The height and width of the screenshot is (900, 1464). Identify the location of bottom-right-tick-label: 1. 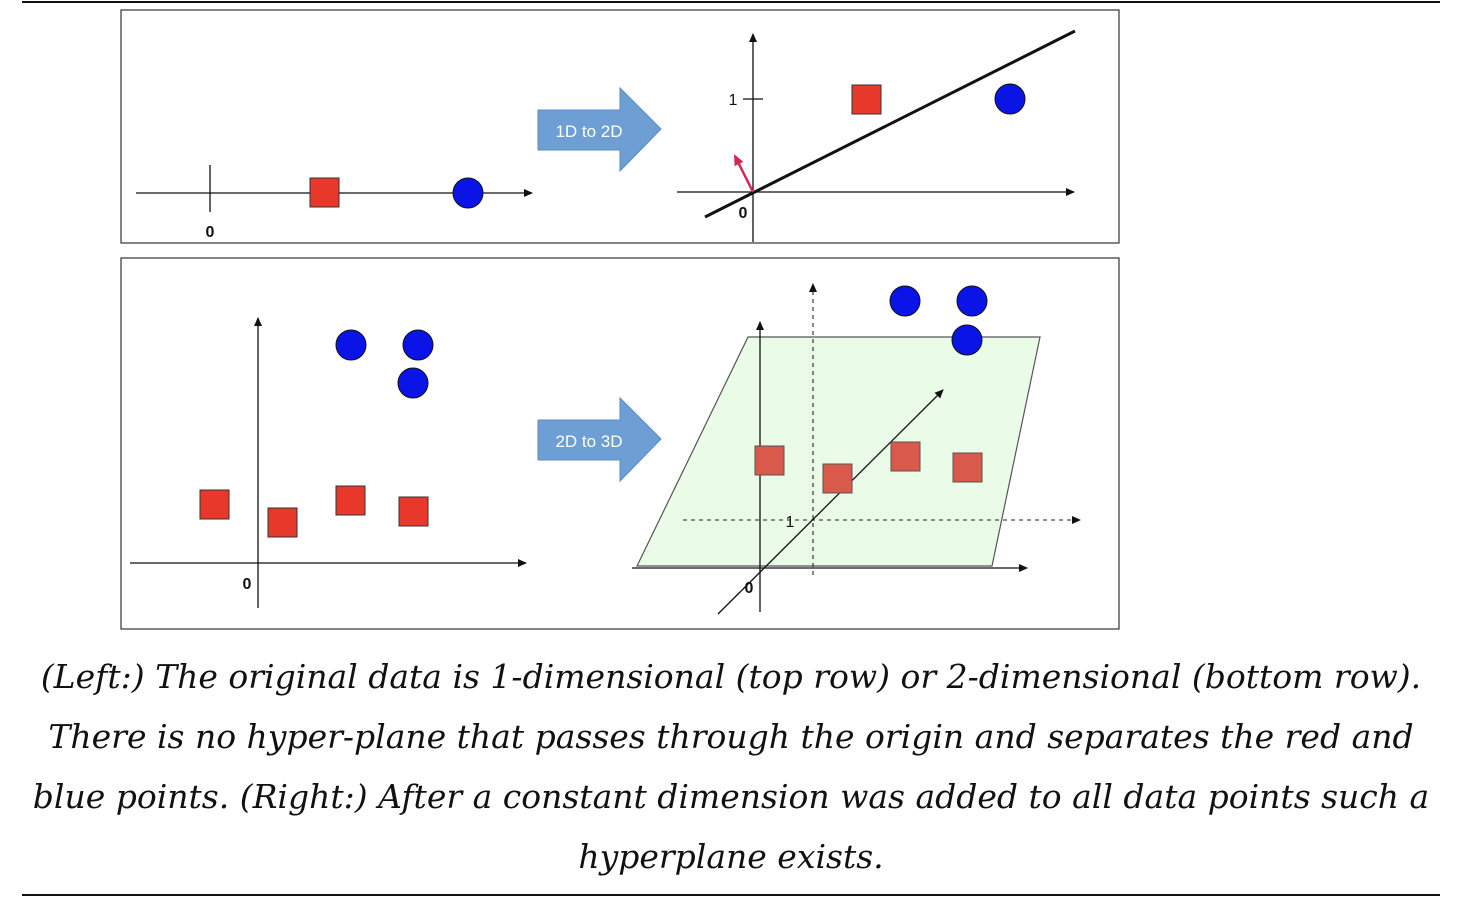
(790, 522).